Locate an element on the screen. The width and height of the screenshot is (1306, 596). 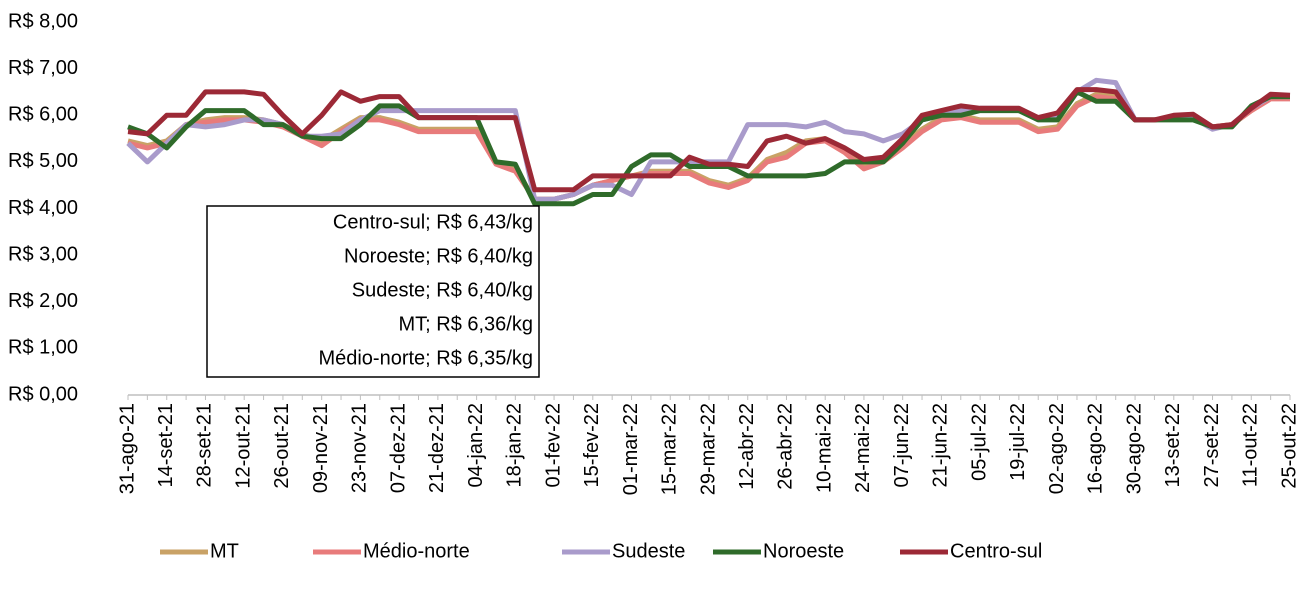
x-tick-label: 26-abr-22 is located at coordinates (786, 446).